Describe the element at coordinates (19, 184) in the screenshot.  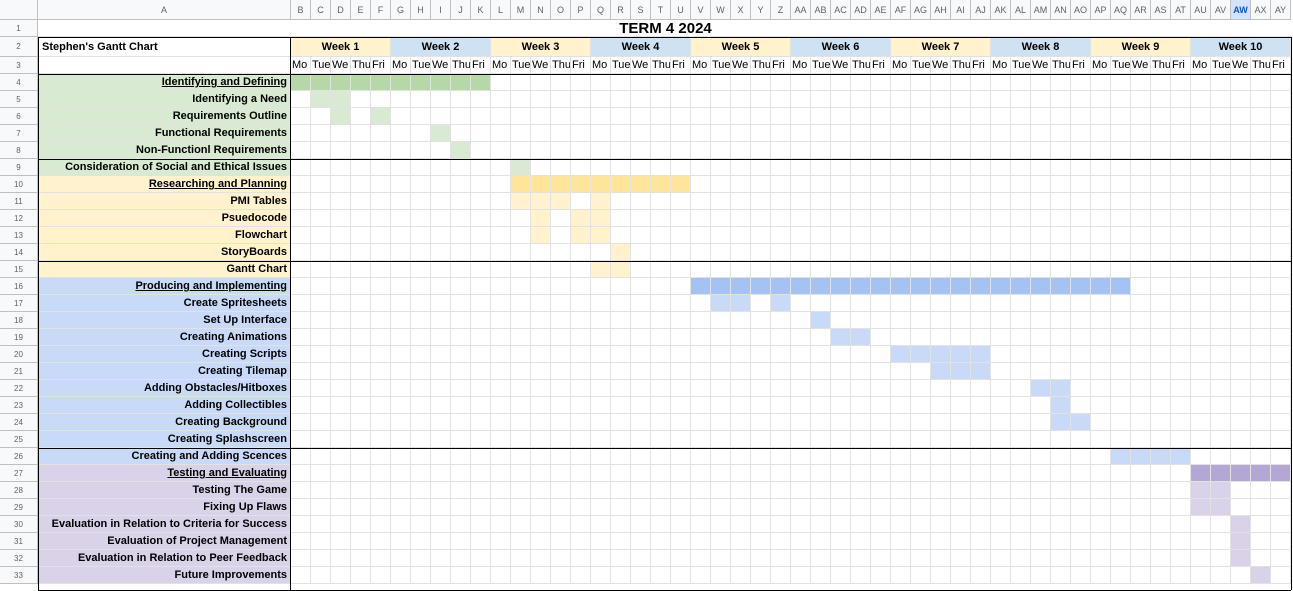
I see `row-header-10: 10` at that location.